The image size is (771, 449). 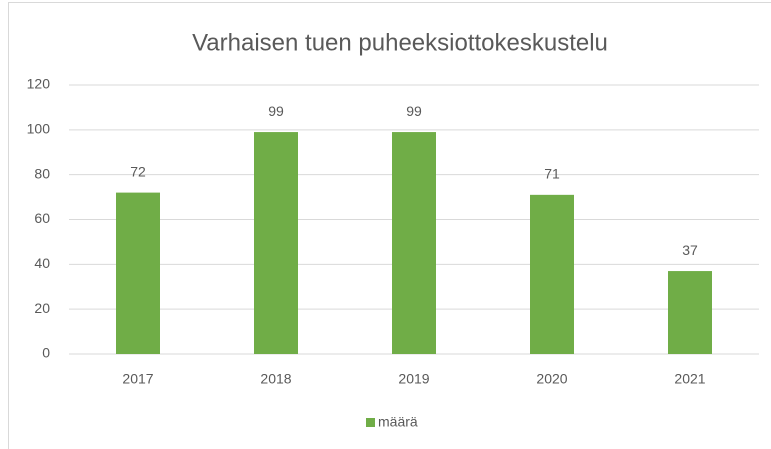 What do you see at coordinates (137, 379) in the screenshot?
I see `x-tick-label: 2017` at bounding box center [137, 379].